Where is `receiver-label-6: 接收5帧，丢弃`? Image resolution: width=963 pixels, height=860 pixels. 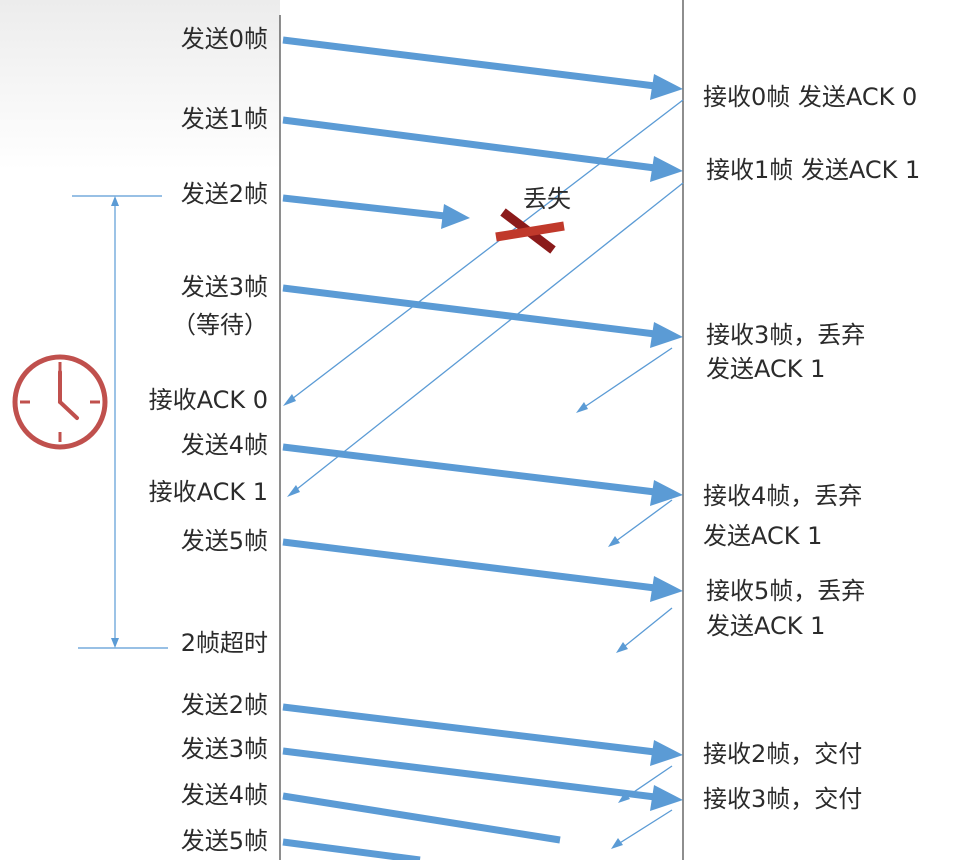
receiver-label-6: 接收5帧，丢弃 is located at coordinates (786, 591).